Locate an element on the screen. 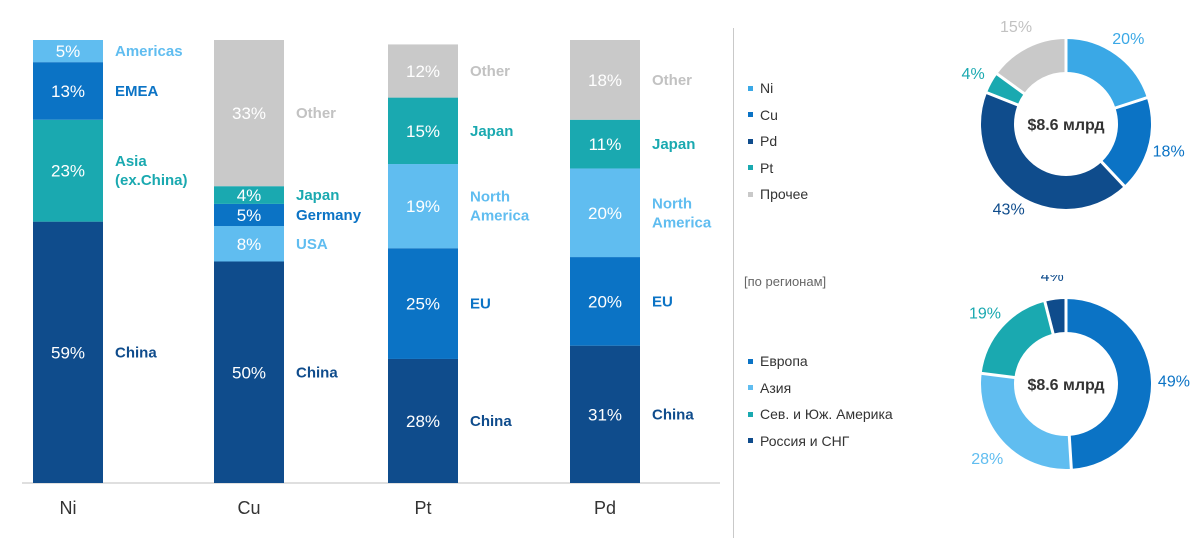  bar-segment-pd-north-america is located at coordinates (605, 213).